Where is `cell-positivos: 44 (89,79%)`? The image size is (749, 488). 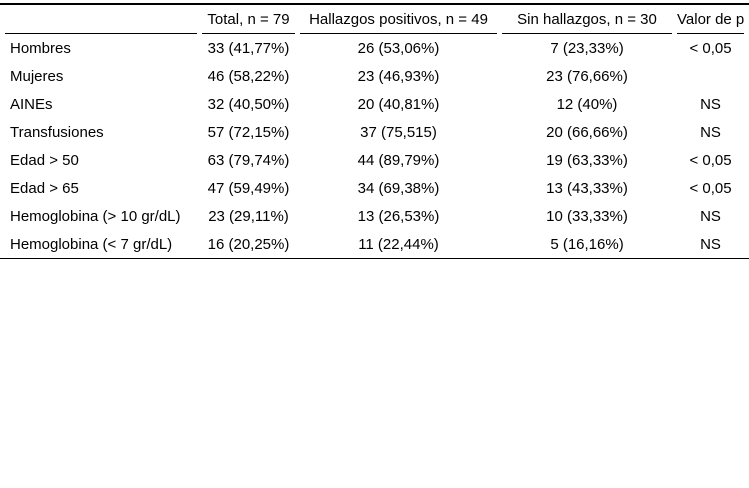
cell-positivos: 44 (89,79%) is located at coordinates (398, 160).